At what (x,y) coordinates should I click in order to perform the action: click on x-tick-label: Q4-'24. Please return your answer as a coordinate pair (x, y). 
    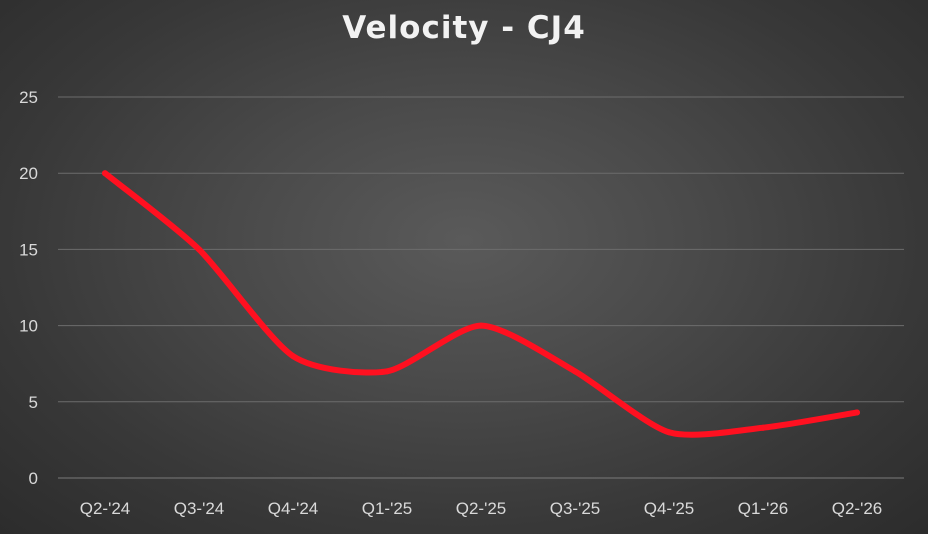
    Looking at the image, I should click on (293, 508).